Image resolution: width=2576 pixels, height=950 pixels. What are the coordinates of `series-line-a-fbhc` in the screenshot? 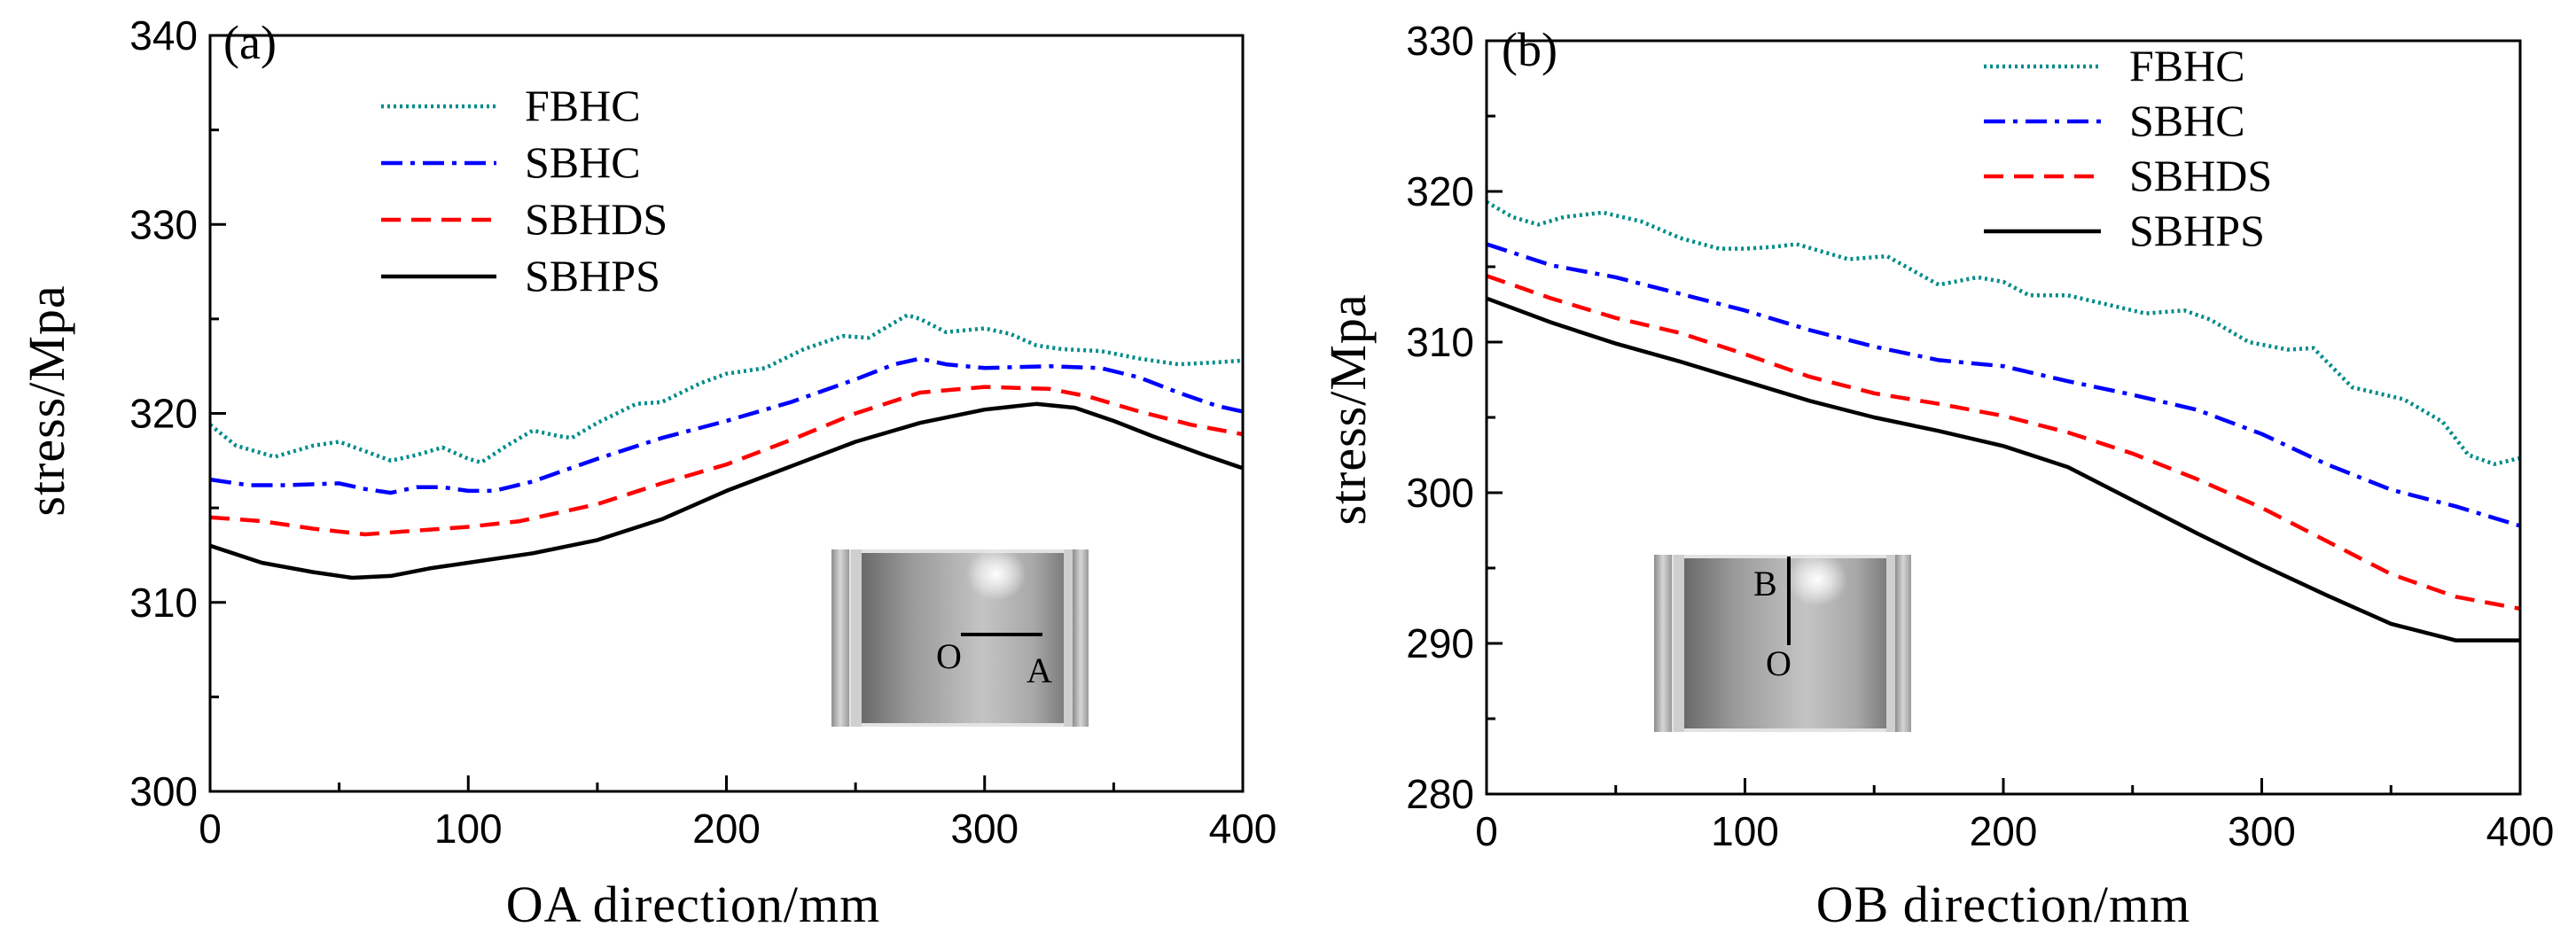 It's located at (726, 389).